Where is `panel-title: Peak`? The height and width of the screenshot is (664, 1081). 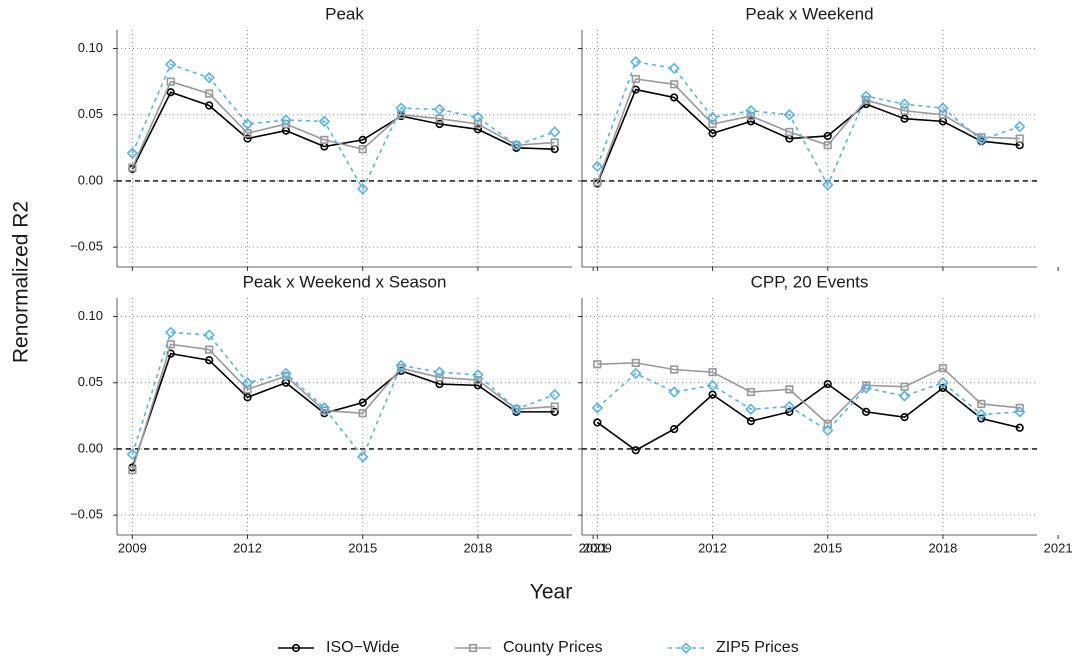
panel-title: Peak is located at coordinates (344, 13).